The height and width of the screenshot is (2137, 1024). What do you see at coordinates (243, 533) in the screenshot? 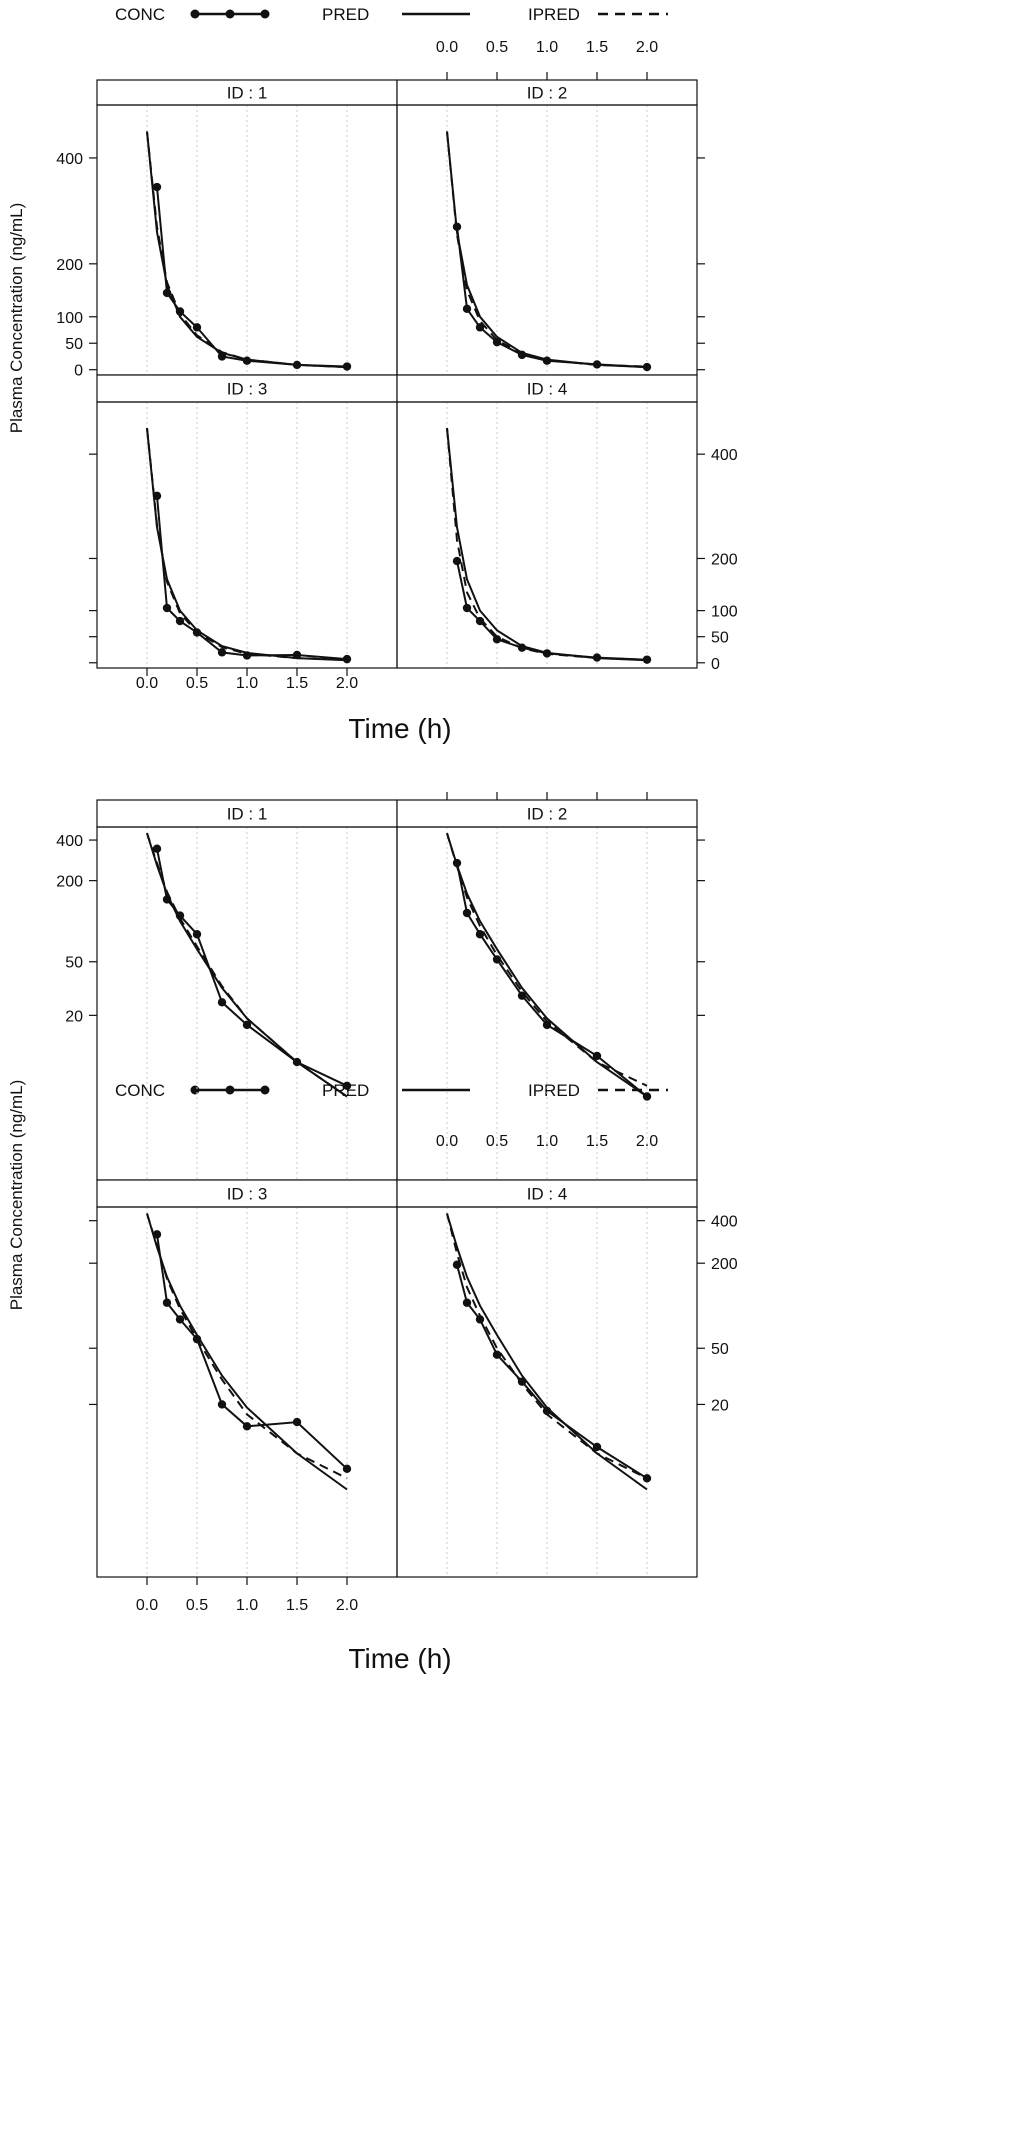
I see `panel-id-3: ID : 3 0.0 0.5 1.0 1.5 2.0` at bounding box center [243, 533].